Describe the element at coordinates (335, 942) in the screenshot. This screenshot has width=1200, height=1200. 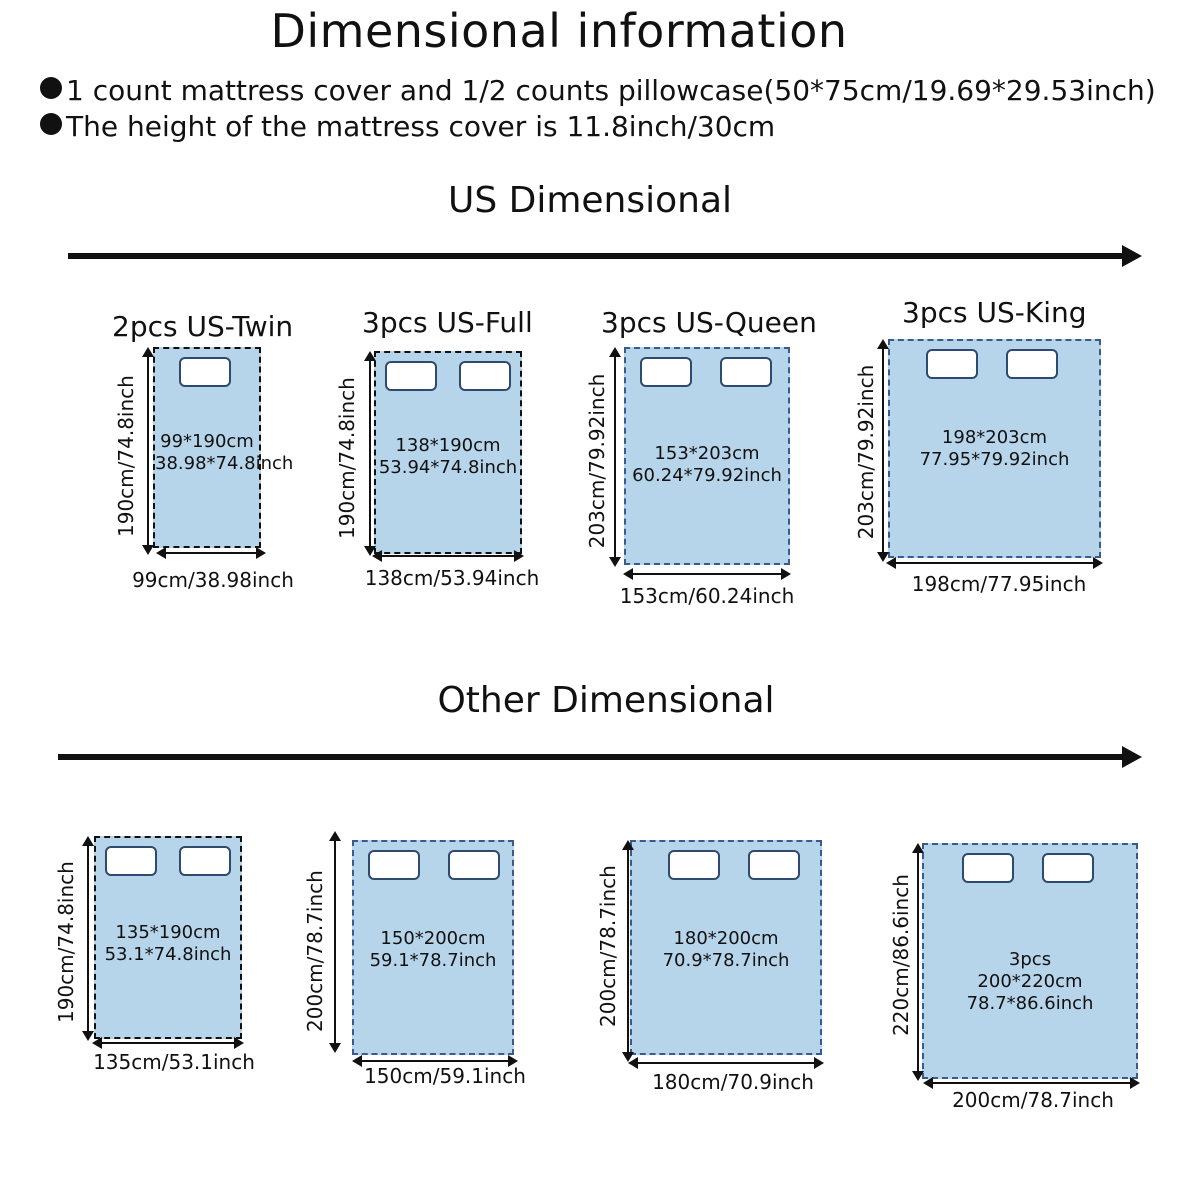
I see `other-150-height-arrow` at that location.